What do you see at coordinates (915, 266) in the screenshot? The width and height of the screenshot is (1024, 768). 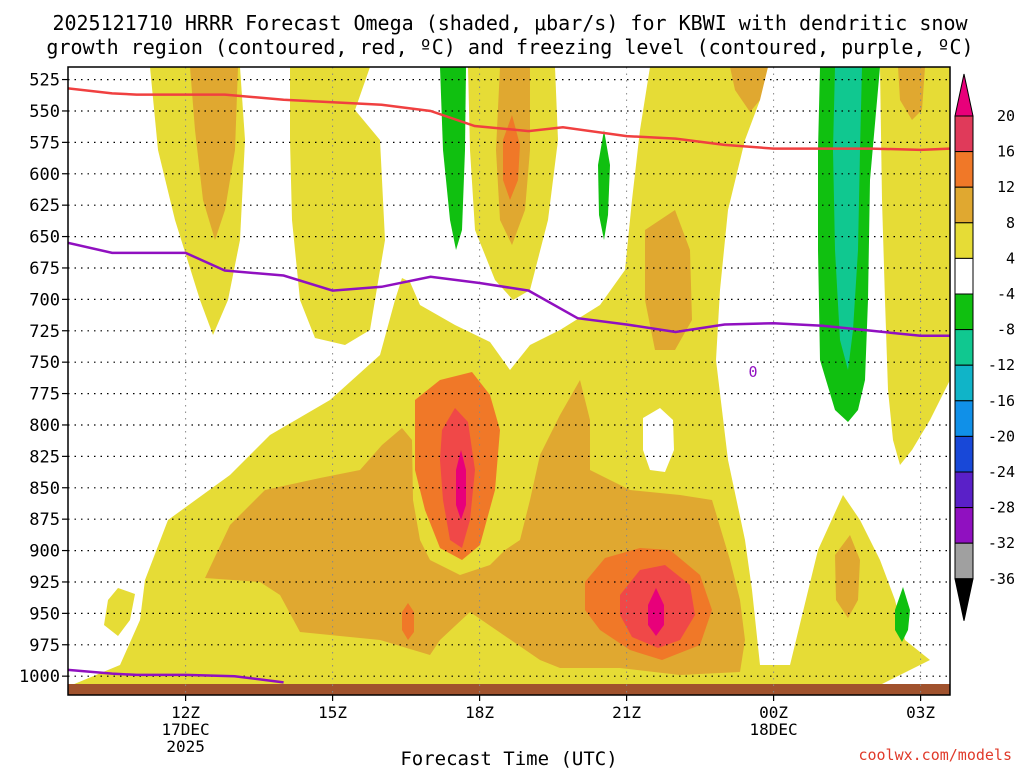 I see `omega-4-8-region-right` at bounding box center [915, 266].